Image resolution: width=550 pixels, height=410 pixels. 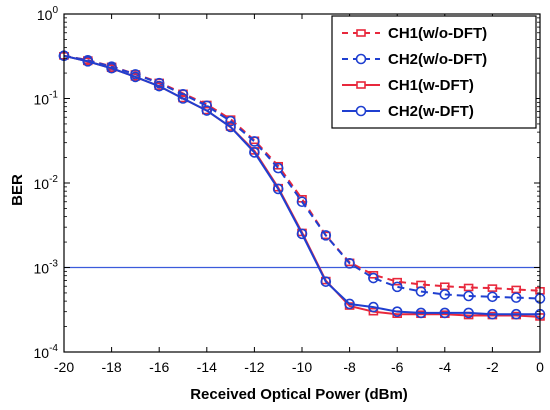 What do you see at coordinates (302, 367) in the screenshot?
I see `x-tick-label: -10` at bounding box center [302, 367].